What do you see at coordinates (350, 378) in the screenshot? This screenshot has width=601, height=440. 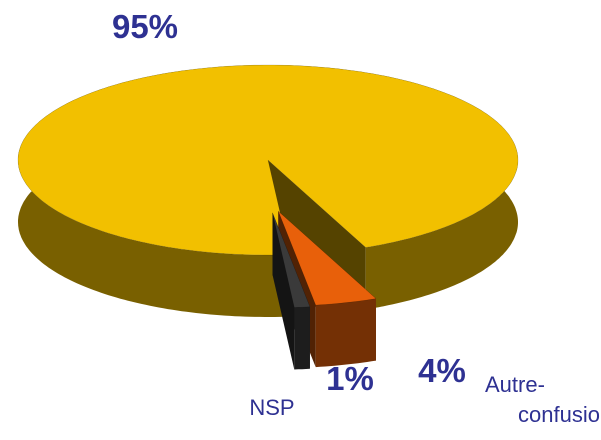 I see `value-label: 1%` at bounding box center [350, 378].